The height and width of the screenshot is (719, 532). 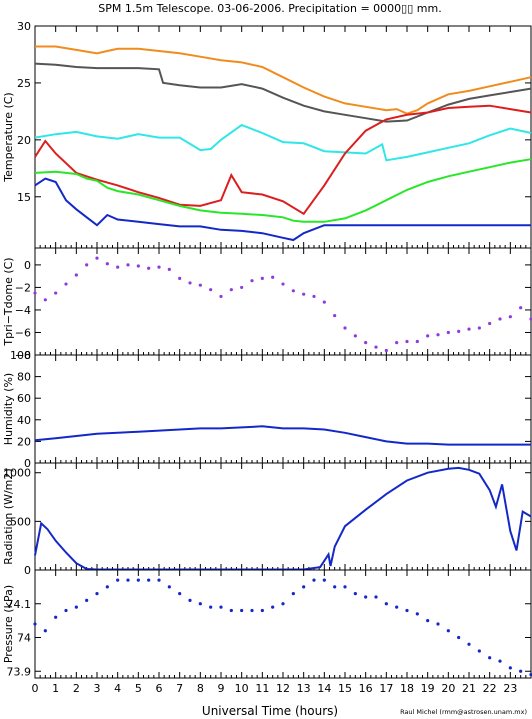 I want to click on pressure-ytick-label: 73.9, so click(x=19, y=671).